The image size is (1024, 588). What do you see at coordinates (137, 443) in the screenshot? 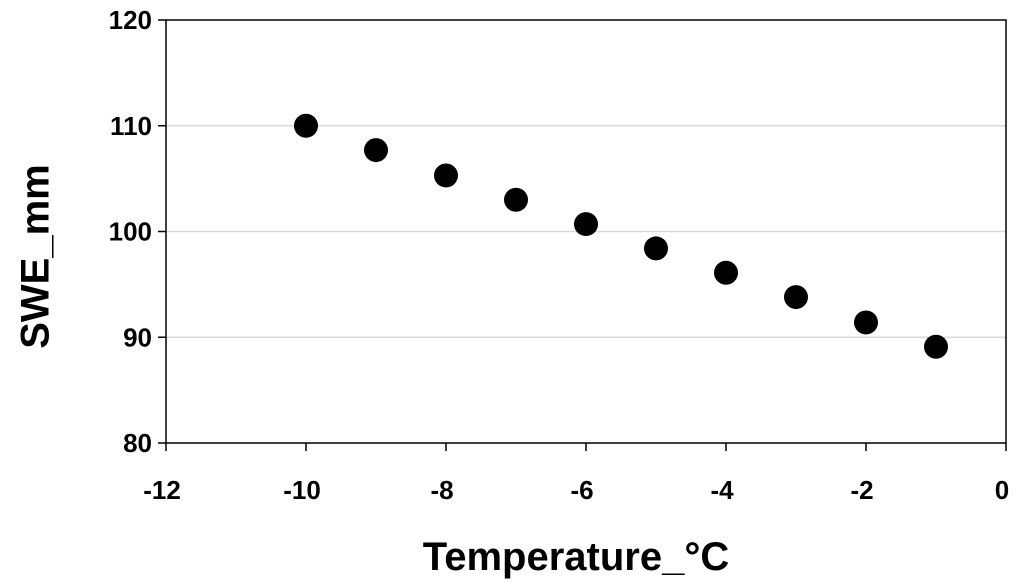
I see `y-tick-label: 80` at bounding box center [137, 443].